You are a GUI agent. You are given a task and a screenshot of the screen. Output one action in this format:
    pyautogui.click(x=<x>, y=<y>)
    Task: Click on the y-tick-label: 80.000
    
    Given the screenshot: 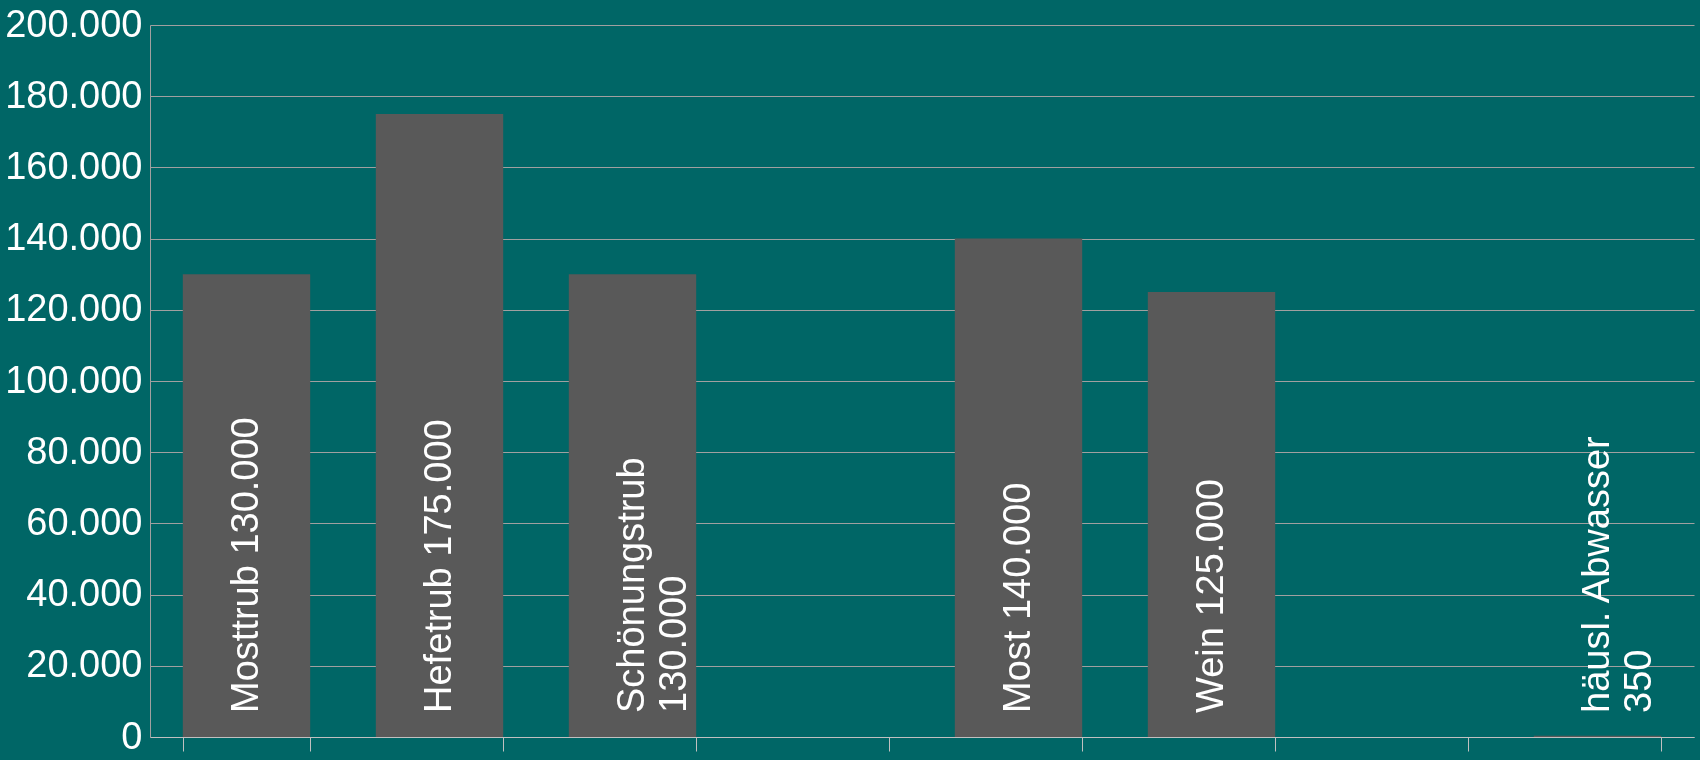 What is the action you would take?
    pyautogui.click(x=84, y=450)
    